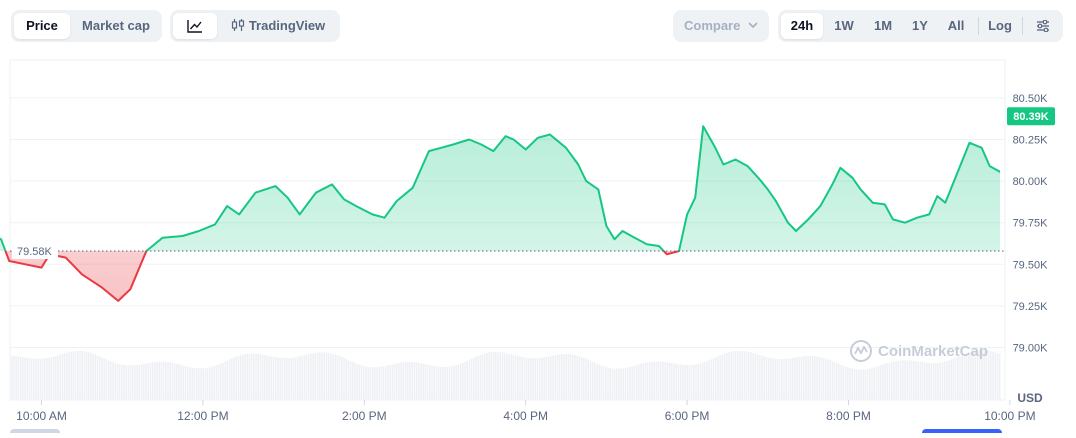  Describe the element at coordinates (883, 25) in the screenshot. I see `range-1m: 1M` at that location.